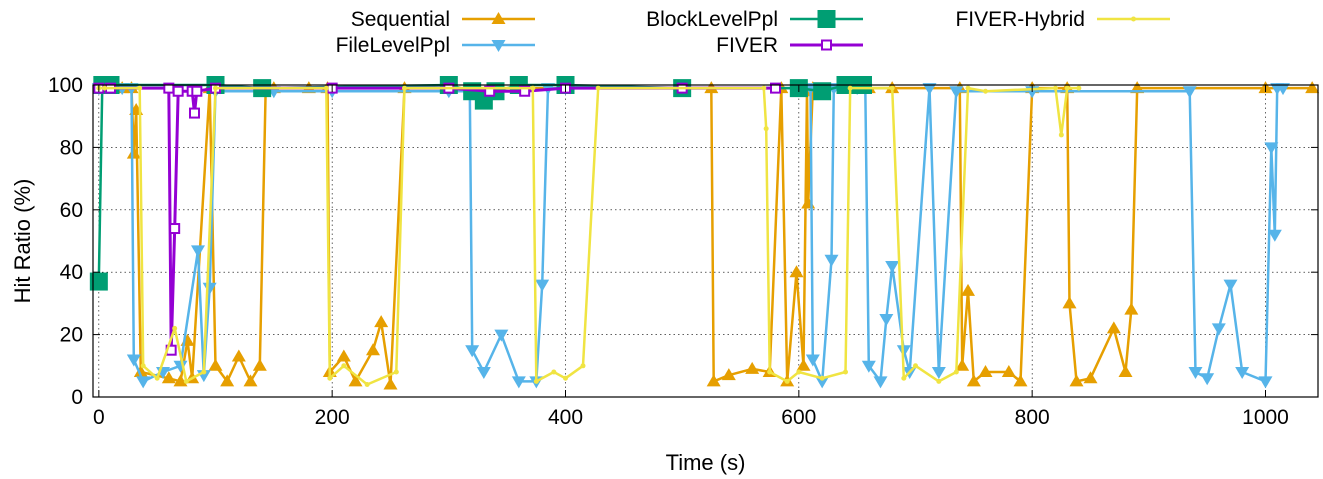  Describe the element at coordinates (798, 417) in the screenshot. I see `x-tick-label: 600` at that location.